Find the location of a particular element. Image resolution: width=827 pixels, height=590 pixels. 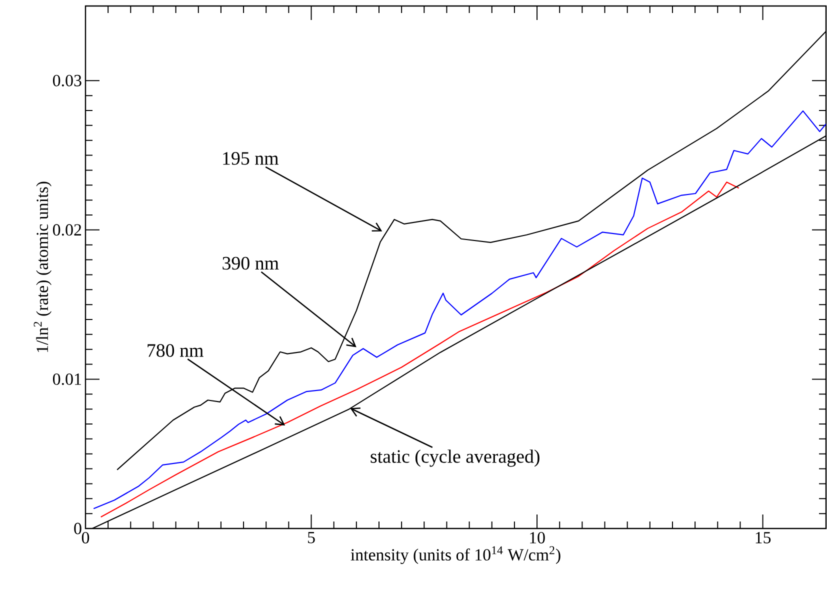

y-tick-label: 0 is located at coordinates (78, 528).